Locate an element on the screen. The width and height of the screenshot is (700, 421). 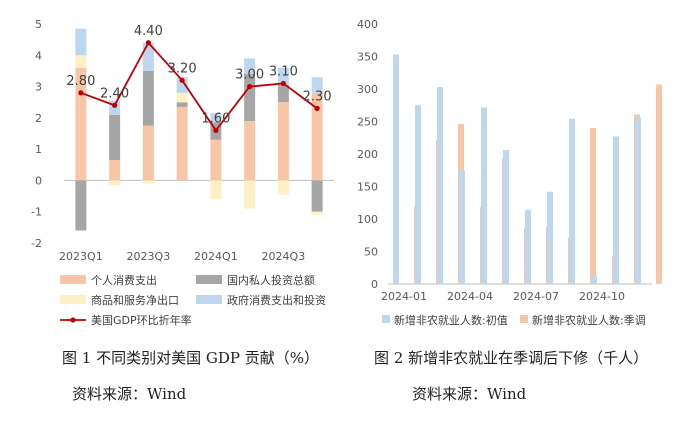
x-tick-label: 2024-04 is located at coordinates (470, 296).